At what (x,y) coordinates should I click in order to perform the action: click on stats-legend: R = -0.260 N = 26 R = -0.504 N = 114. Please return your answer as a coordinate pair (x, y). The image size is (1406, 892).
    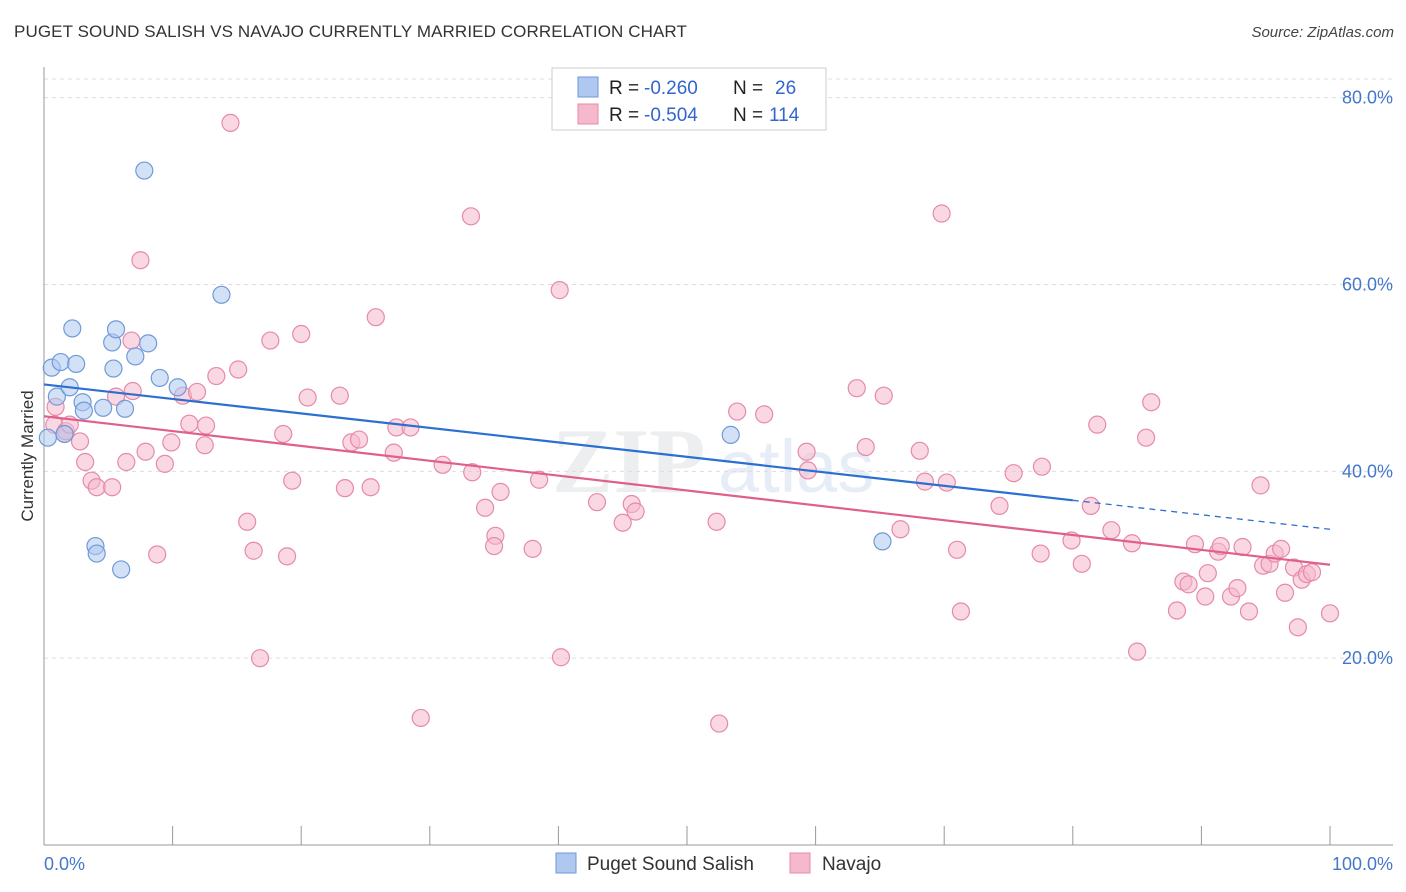
    Looking at the image, I should click on (689, 99).